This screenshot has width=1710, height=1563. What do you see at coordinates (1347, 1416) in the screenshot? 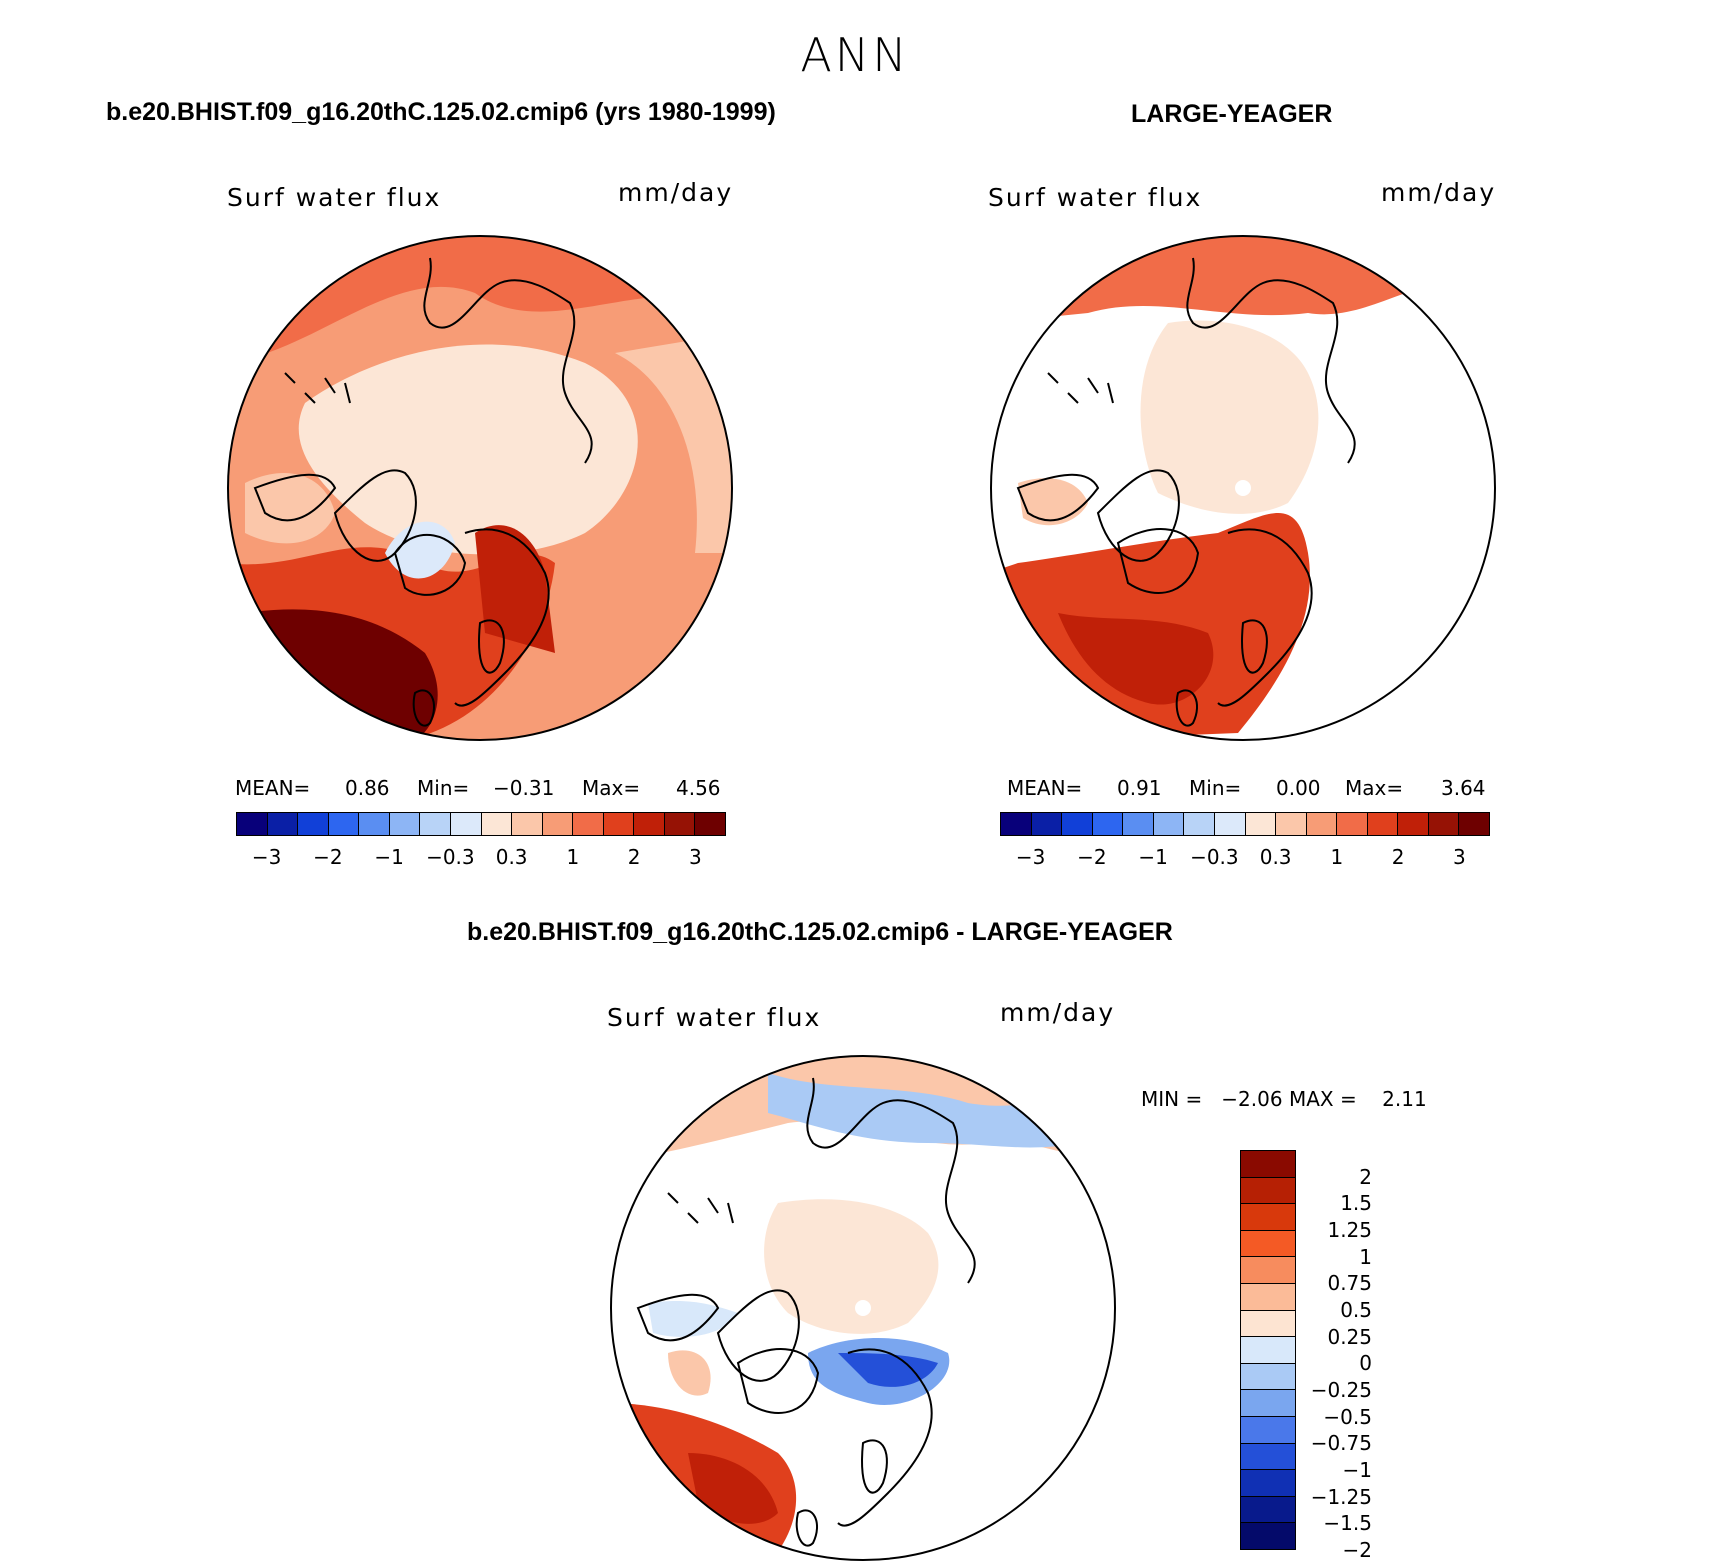
I see `colorbar-tick-label: −0.5` at bounding box center [1347, 1416].